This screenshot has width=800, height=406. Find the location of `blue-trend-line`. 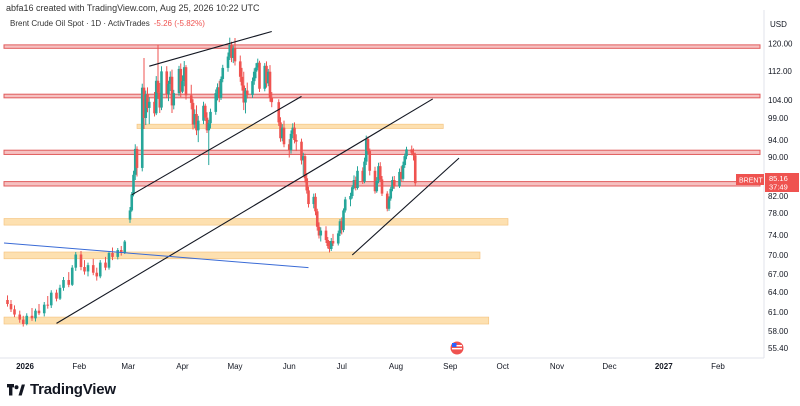

blue-trend-line is located at coordinates (156, 255).